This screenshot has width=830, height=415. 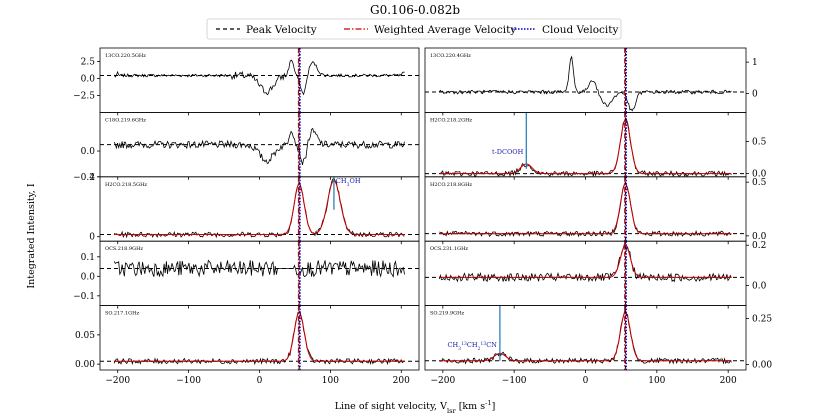 What do you see at coordinates (84, 297) in the screenshot?
I see `y-tick-label: −0.1` at bounding box center [84, 297].